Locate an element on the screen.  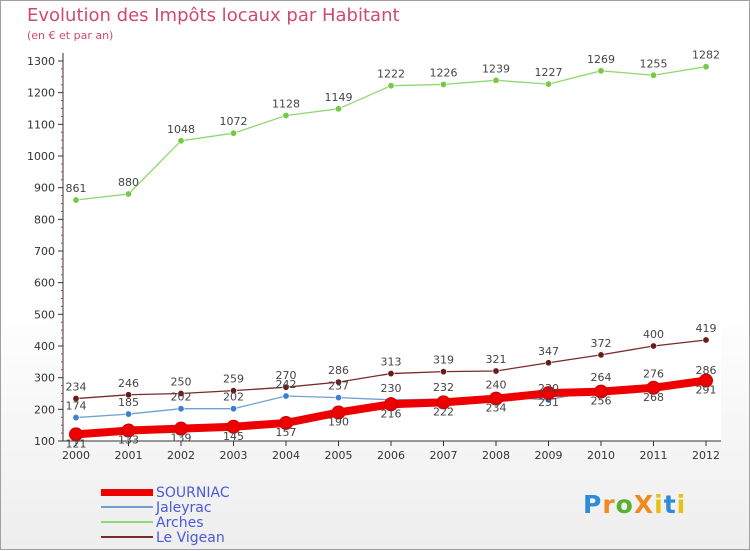
y-tick-label: 900 is located at coordinates (44, 188).